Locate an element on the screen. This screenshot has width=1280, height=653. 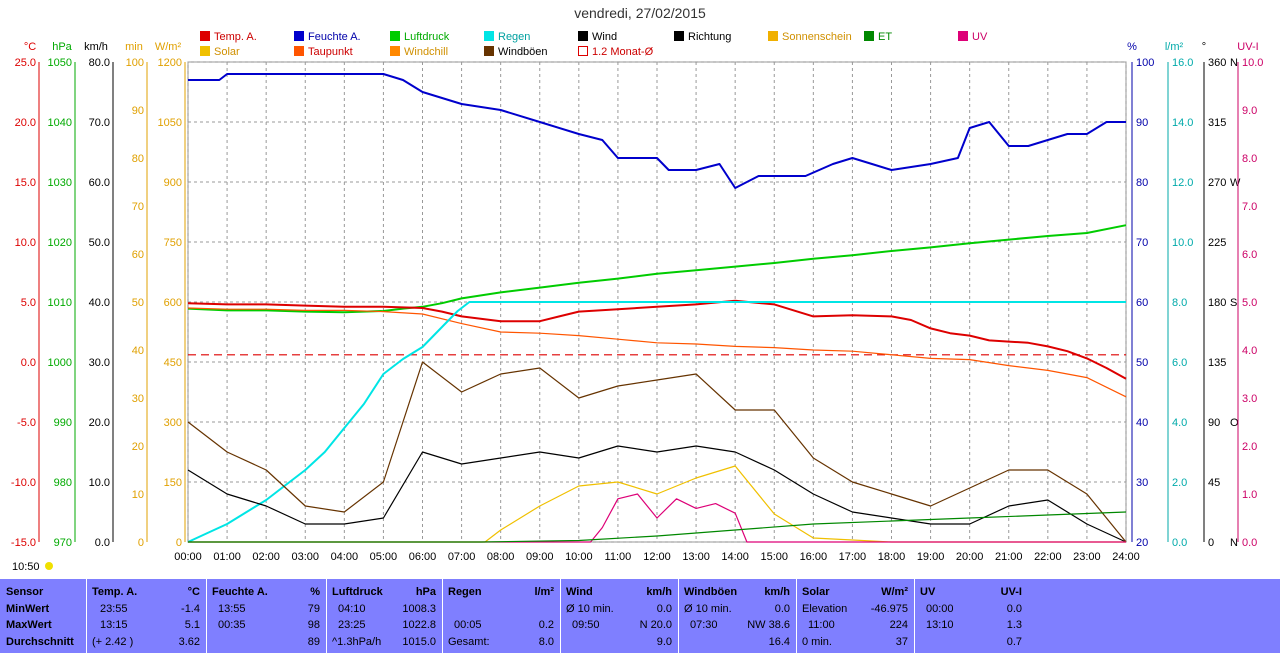
legend-item: Solar is located at coordinates (220, 52).